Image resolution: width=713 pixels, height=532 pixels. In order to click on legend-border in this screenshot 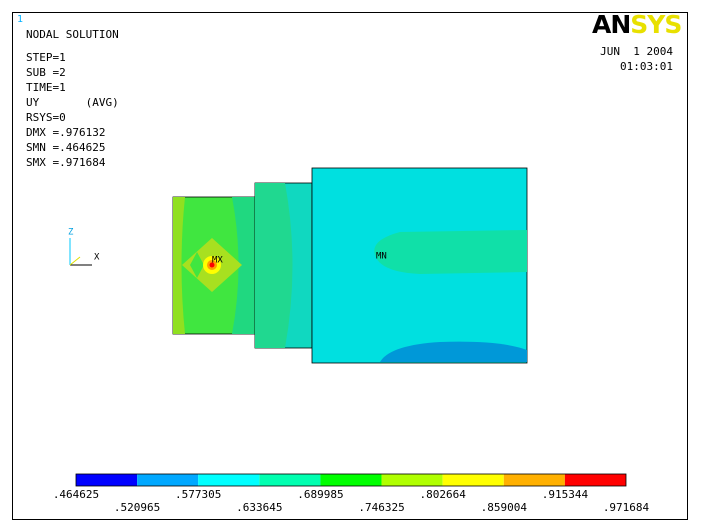, I will do `click(351, 480)`.